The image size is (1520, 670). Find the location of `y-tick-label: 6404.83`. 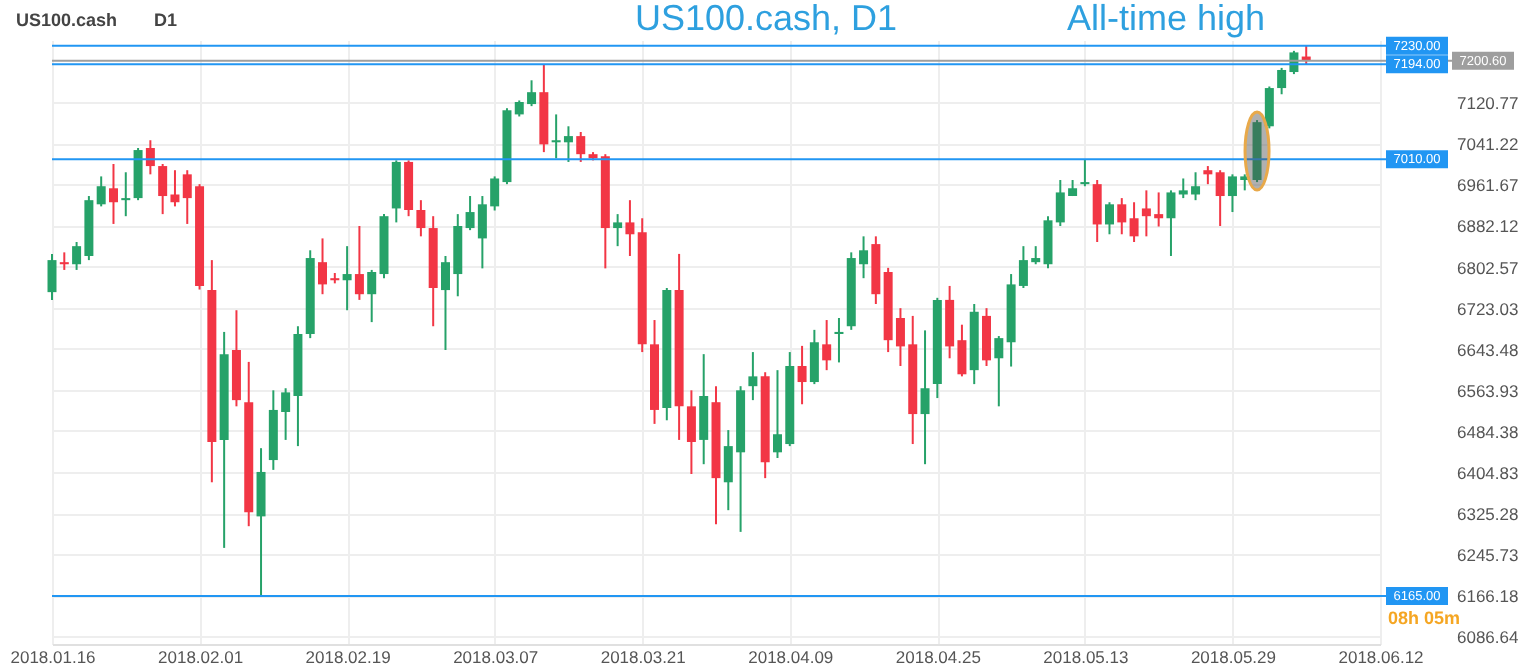

y-tick-label: 6404.83 is located at coordinates (1488, 473).